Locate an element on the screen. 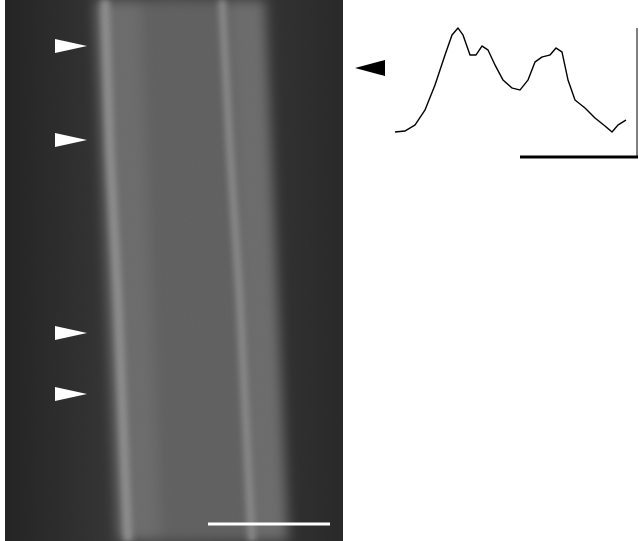 This screenshot has width=639, height=541. intensity-profile is located at coordinates (510, 80).